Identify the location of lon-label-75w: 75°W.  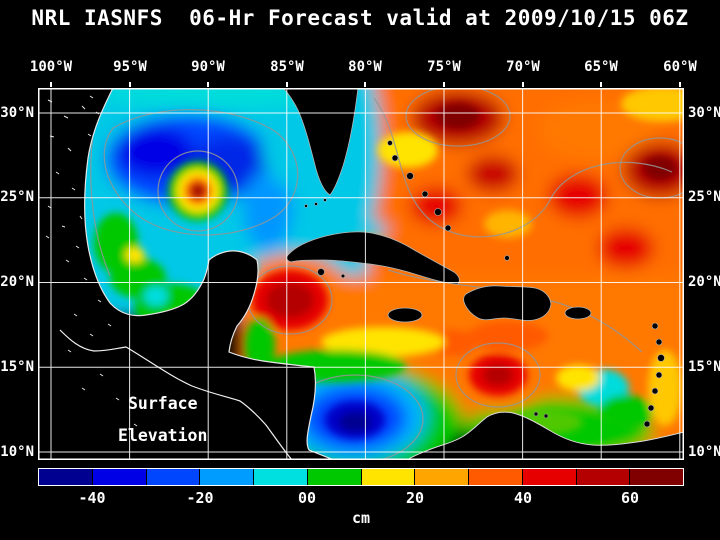
(444, 67).